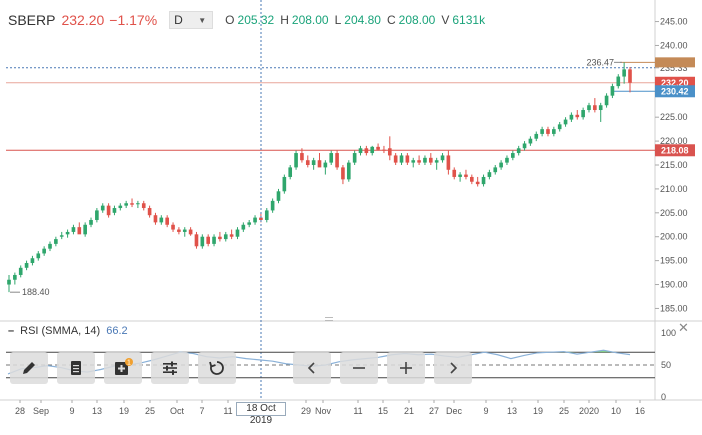  Describe the element at coordinates (675, 62) in the screenshot. I see `high-tag` at that location.